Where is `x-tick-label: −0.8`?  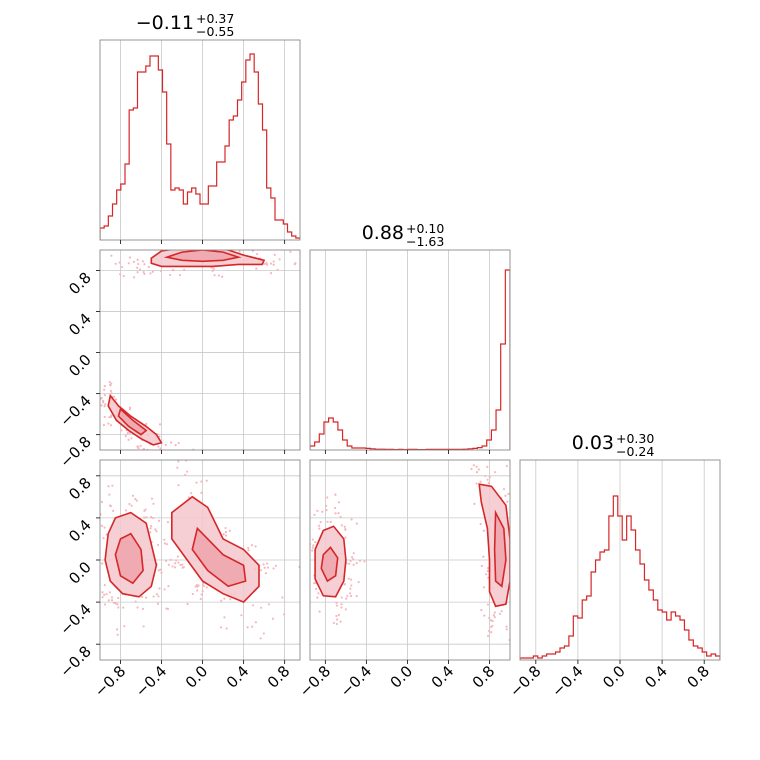
x-tick-label: −0.8 is located at coordinates (315, 681).